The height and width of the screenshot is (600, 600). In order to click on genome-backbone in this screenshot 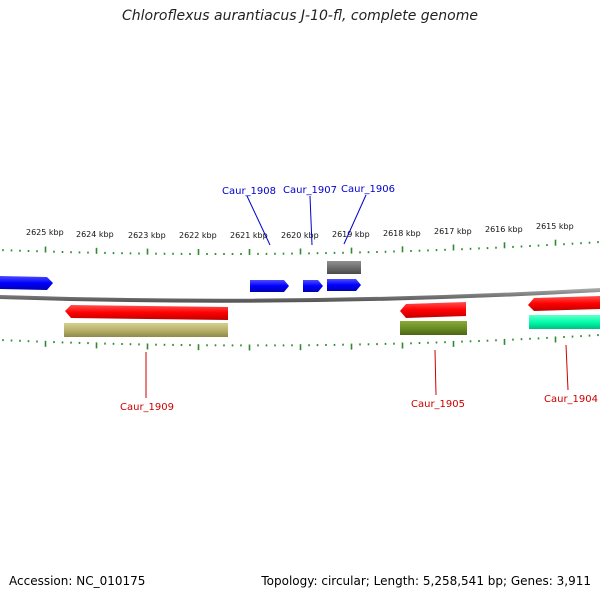, I will do `click(300, 295)`.